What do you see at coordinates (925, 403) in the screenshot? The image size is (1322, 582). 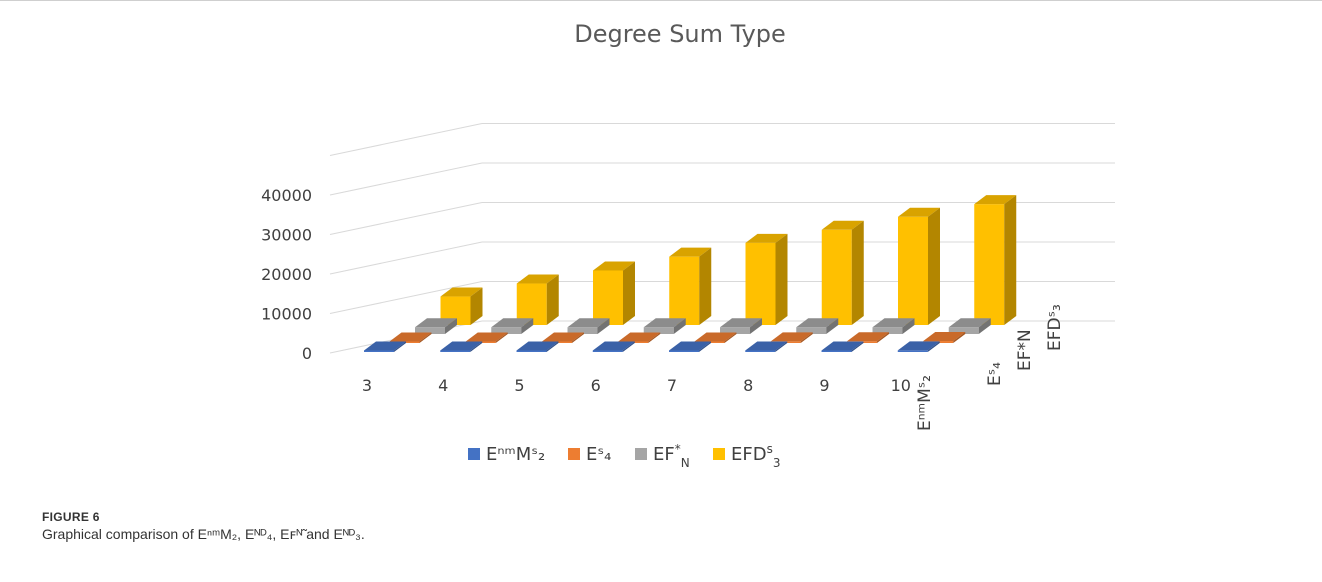 I see `depth-axis-label: EⁿᵐMˢ₂` at bounding box center [925, 403].